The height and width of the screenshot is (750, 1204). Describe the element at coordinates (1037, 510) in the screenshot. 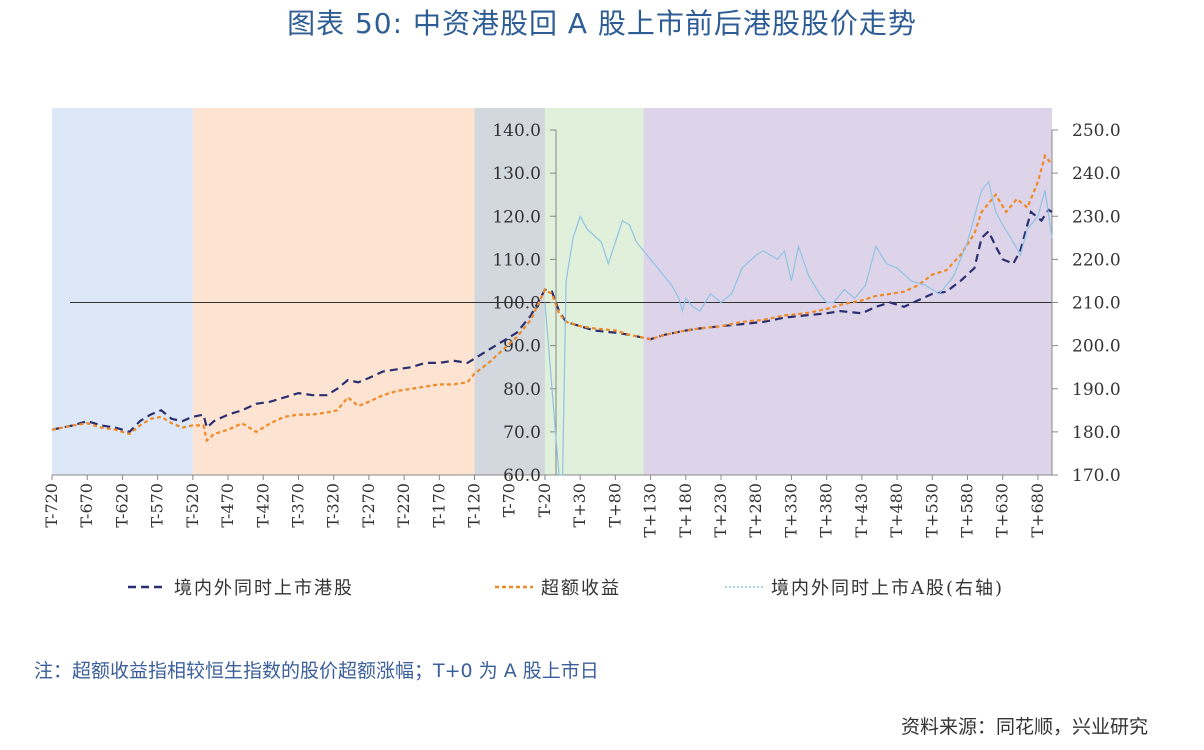

I see `x-tick-label: T+680` at that location.